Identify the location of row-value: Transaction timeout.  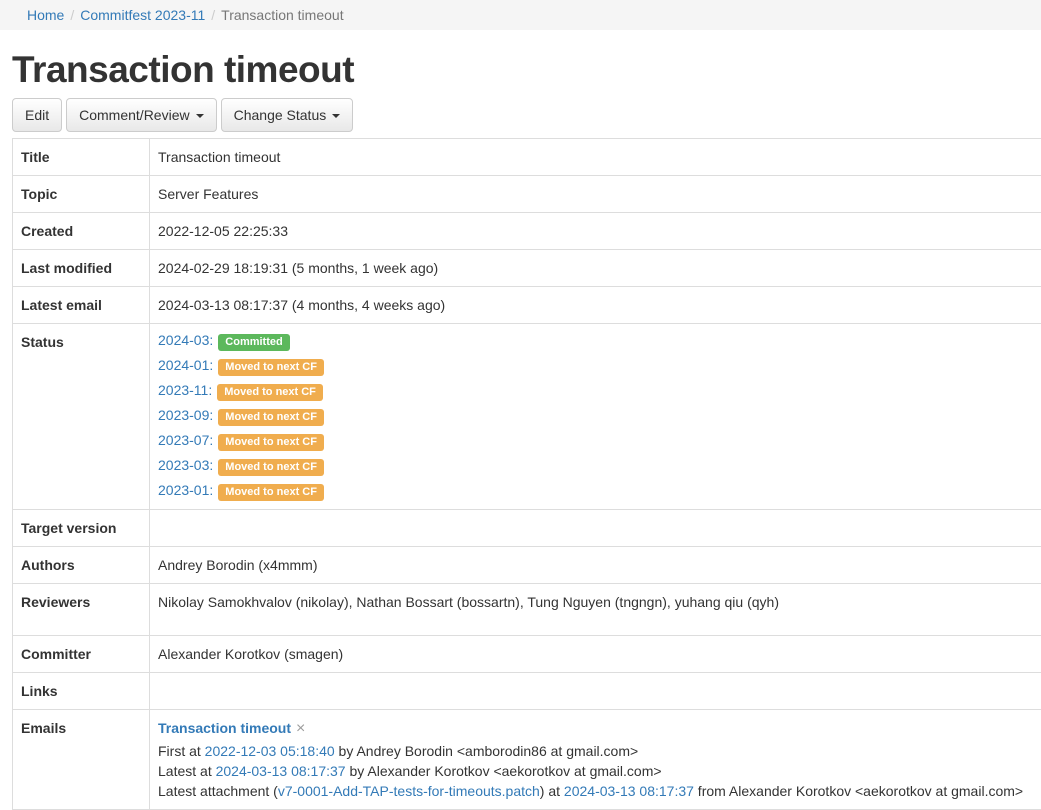
(595, 157).